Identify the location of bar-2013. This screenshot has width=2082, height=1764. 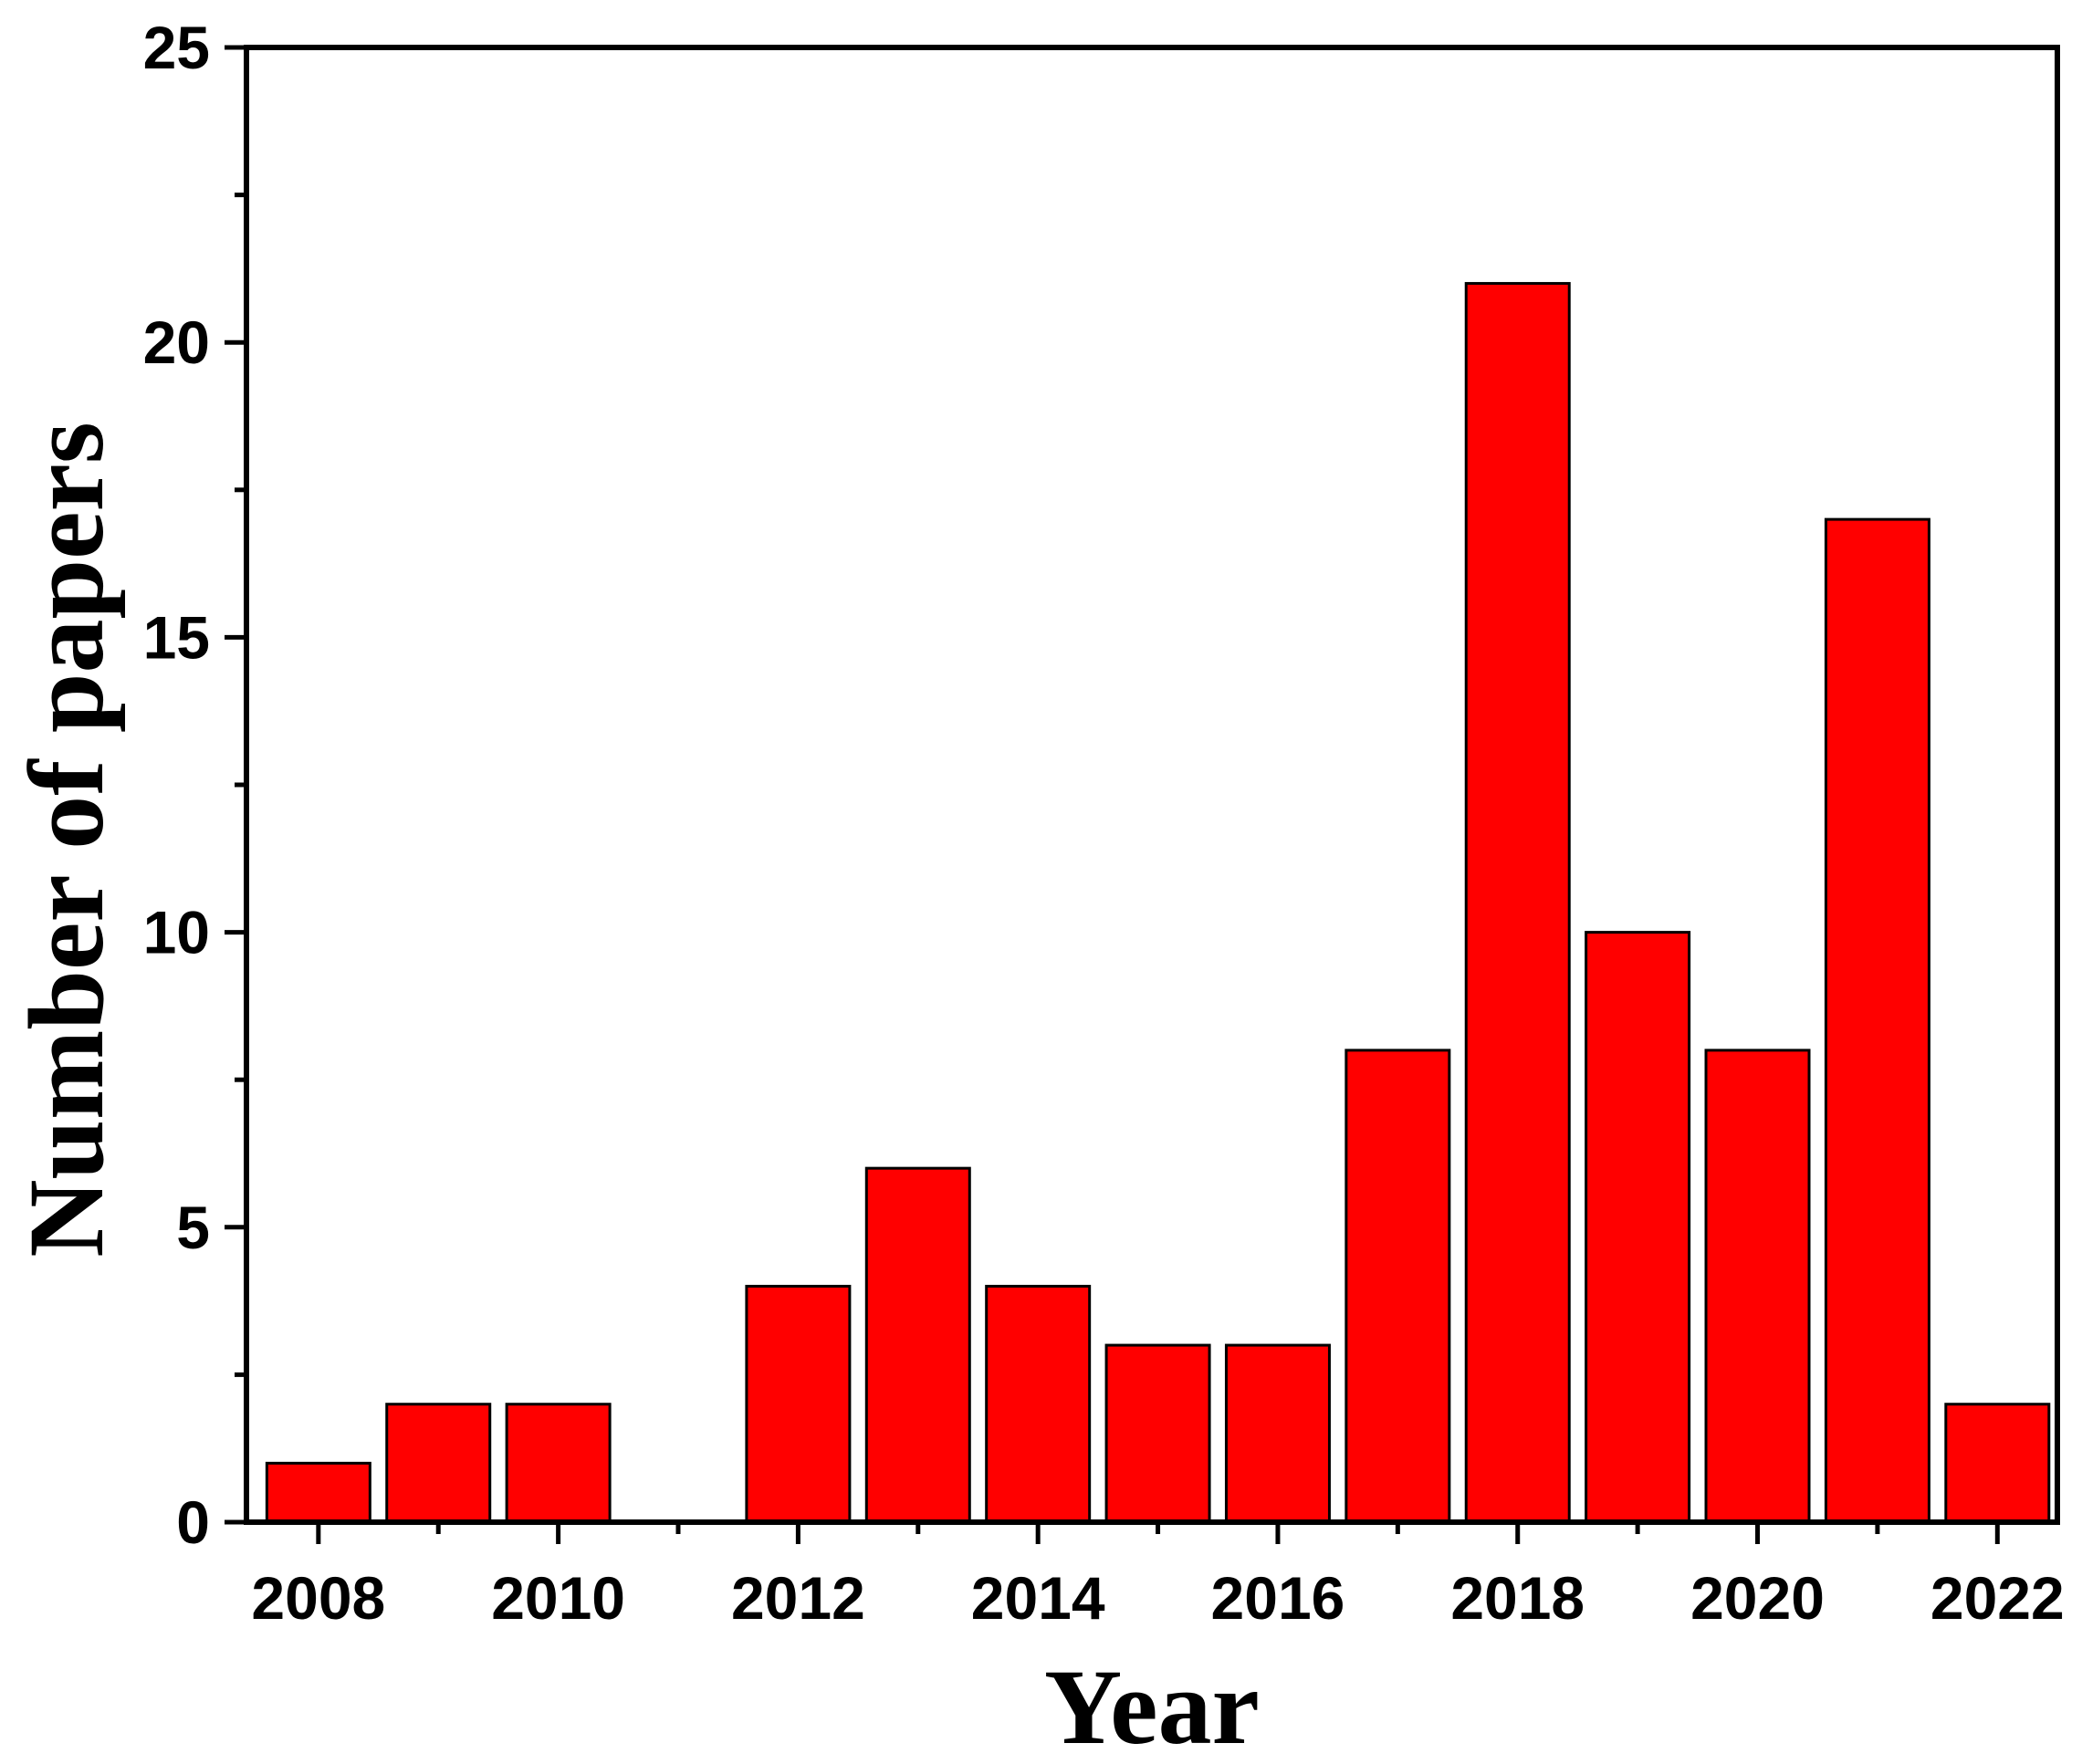
(918, 1345).